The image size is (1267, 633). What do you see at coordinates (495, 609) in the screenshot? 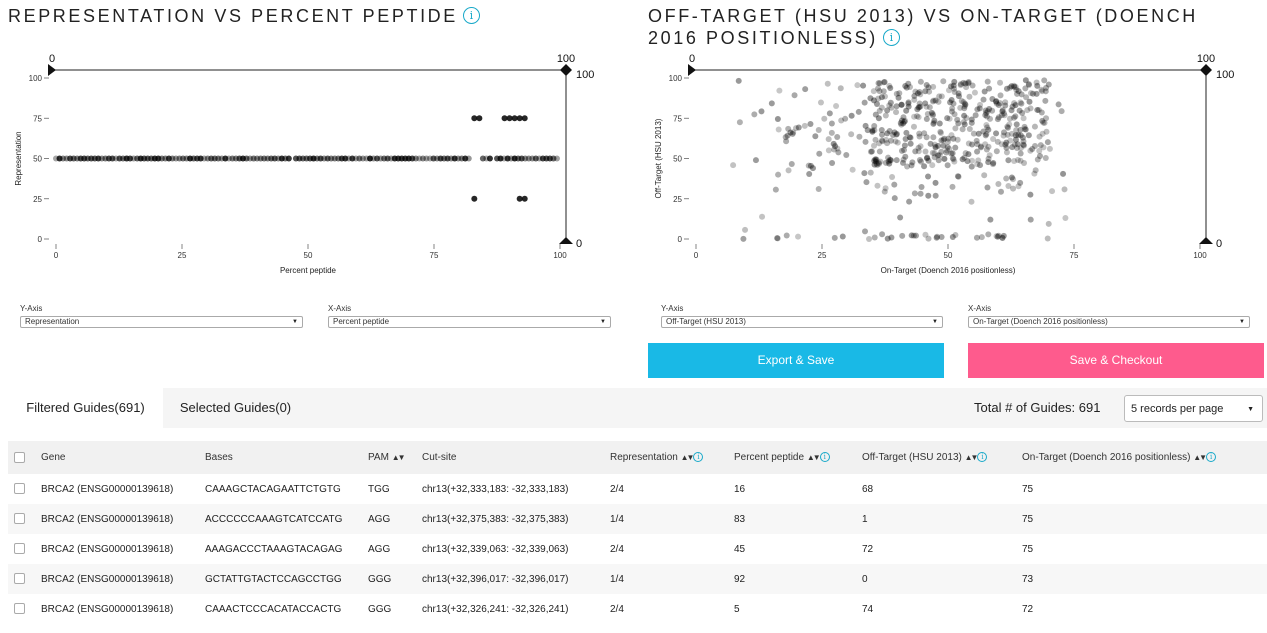
I see `cell-cut-site: chr13(+32,326,241: -32,326,241)` at bounding box center [495, 609].